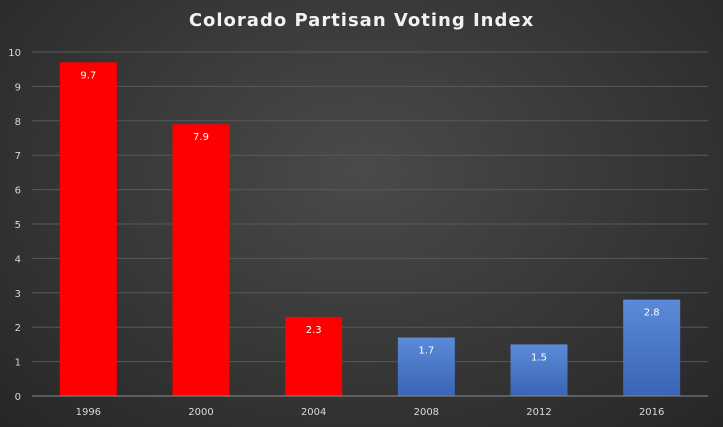  Describe the element at coordinates (18, 363) in the screenshot. I see `y-tick-label: 1` at that location.